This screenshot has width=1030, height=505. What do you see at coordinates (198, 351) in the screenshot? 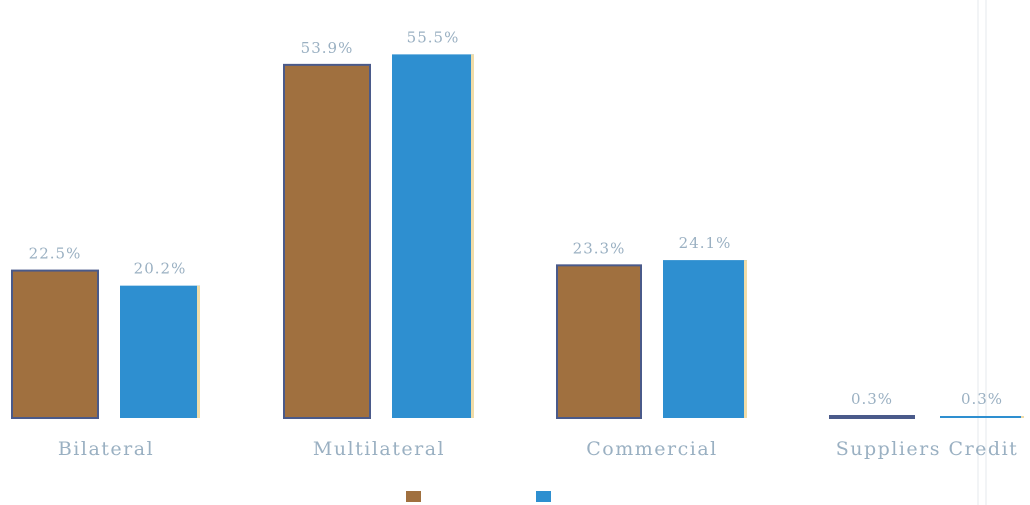
I see `bar-edge-bilateral` at bounding box center [198, 351].